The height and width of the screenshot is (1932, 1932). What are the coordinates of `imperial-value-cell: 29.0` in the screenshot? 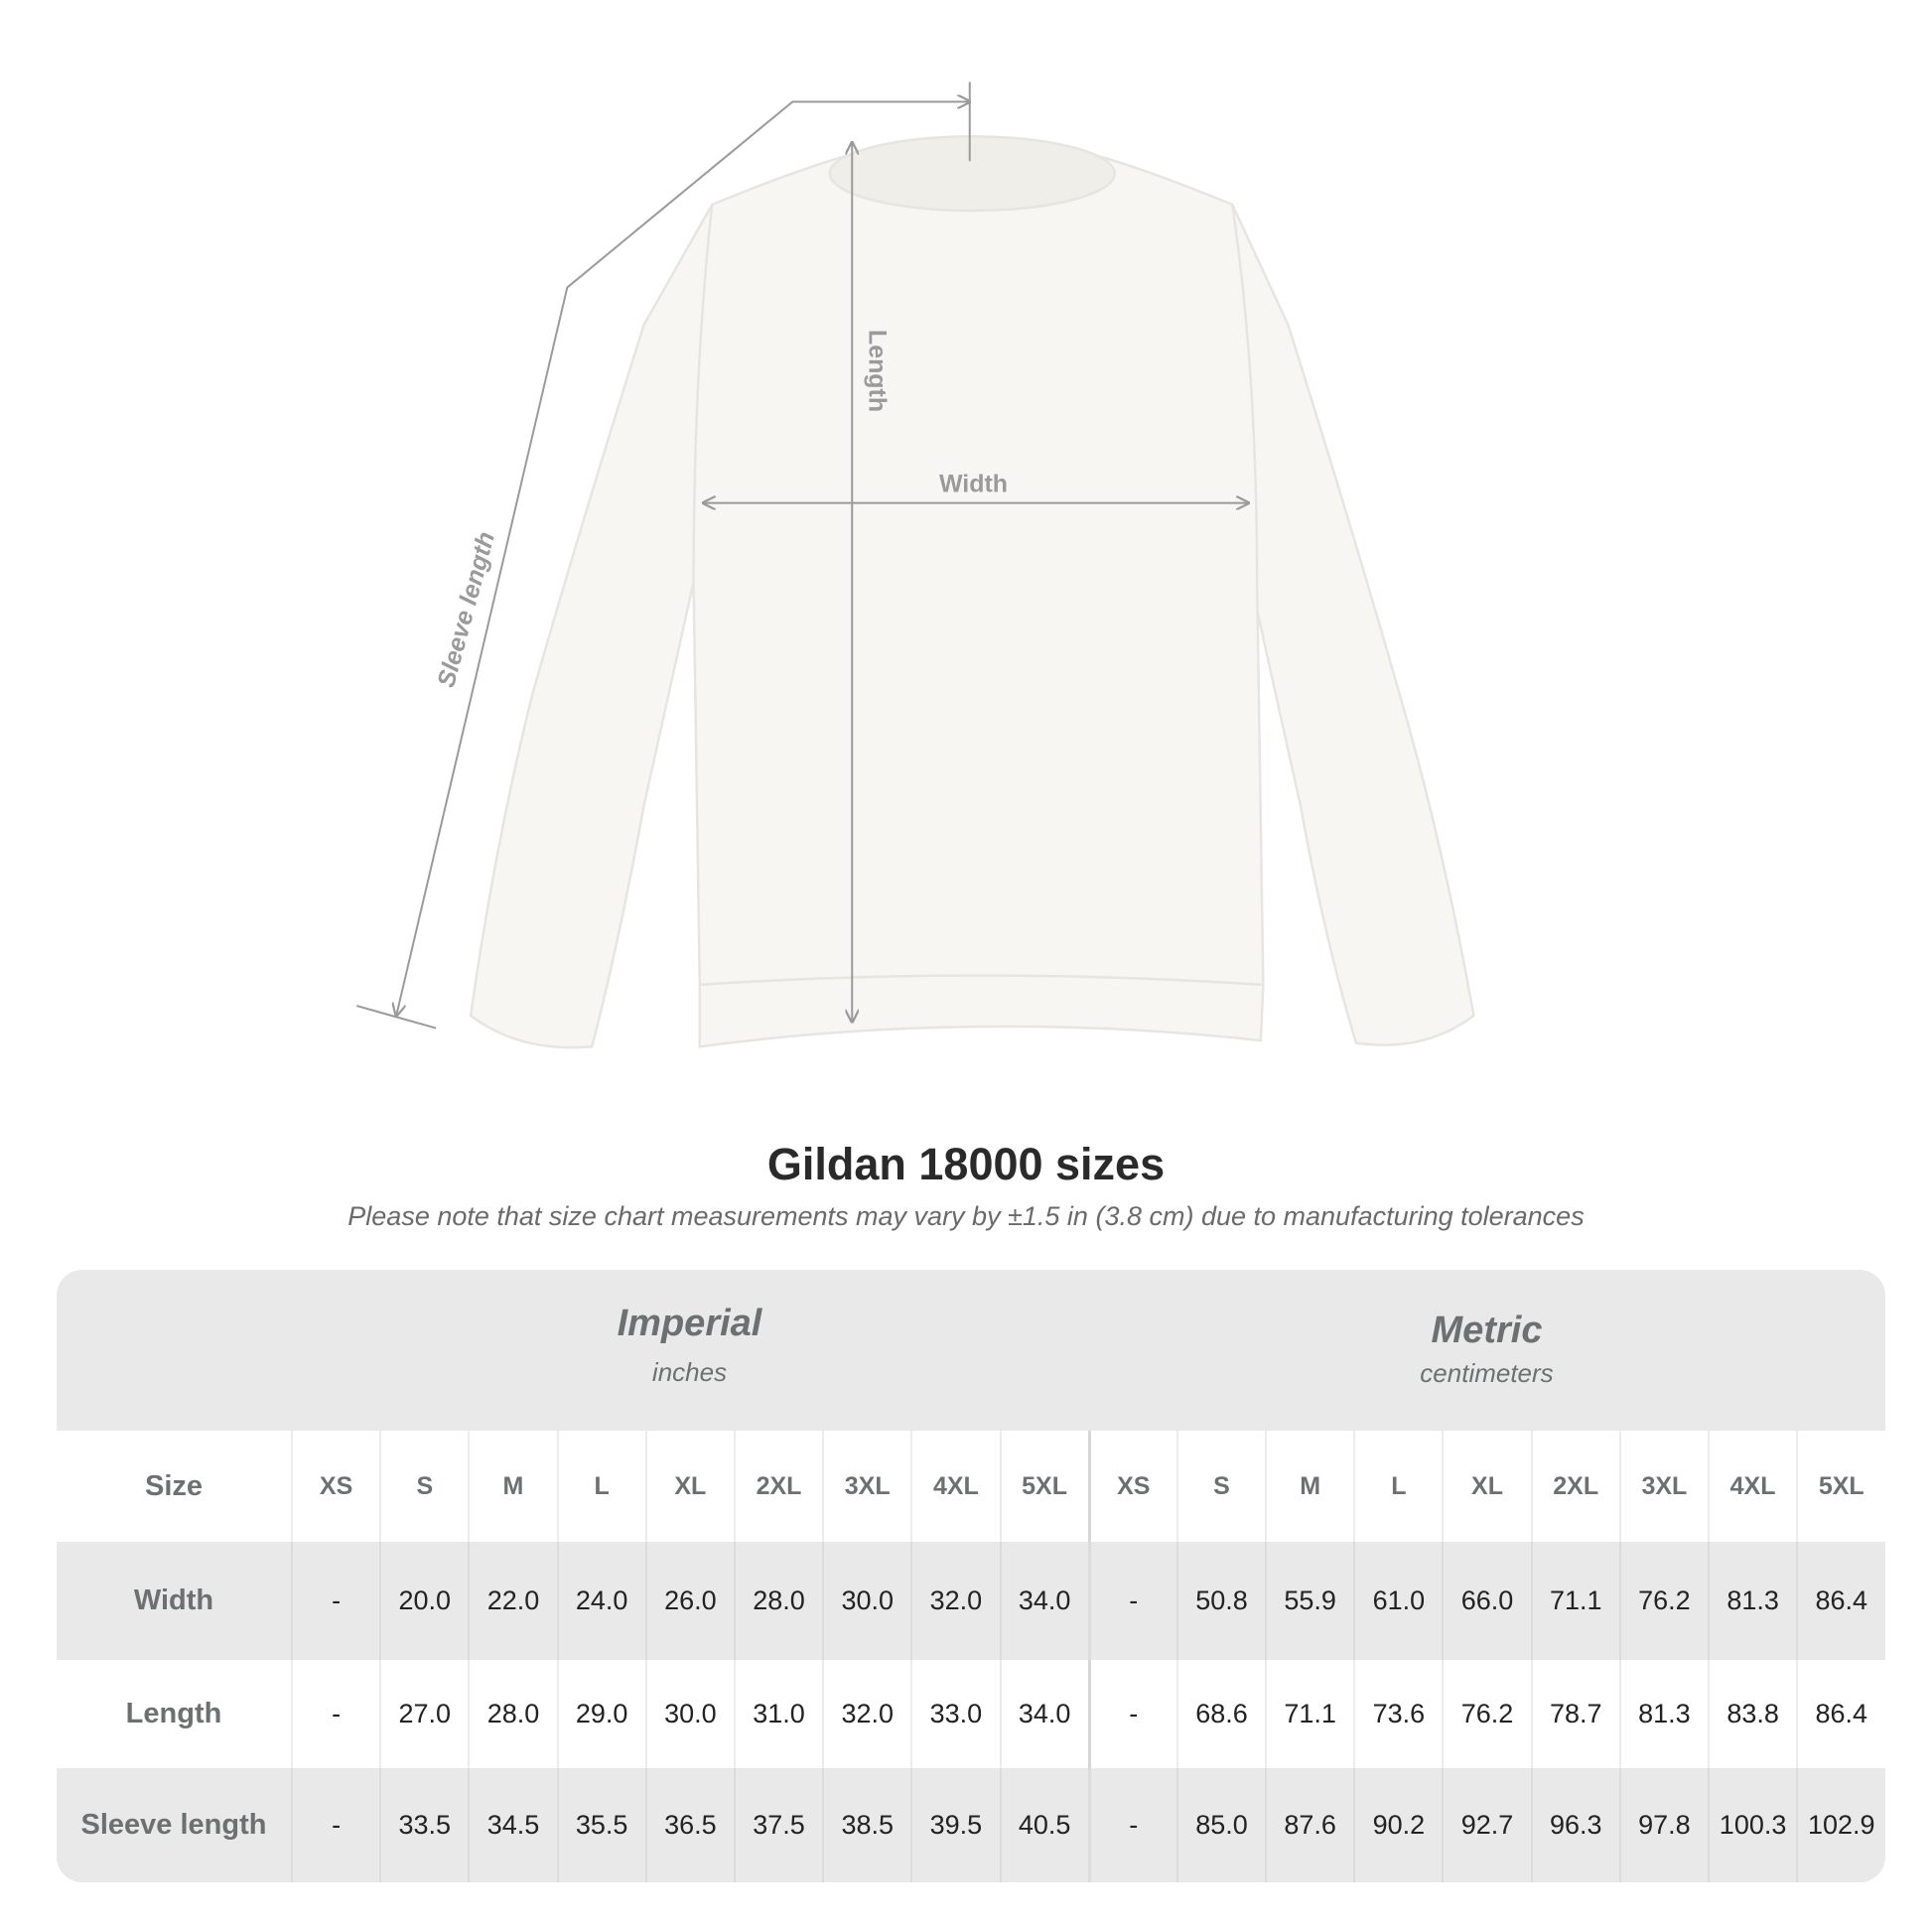 It's located at (601, 1714).